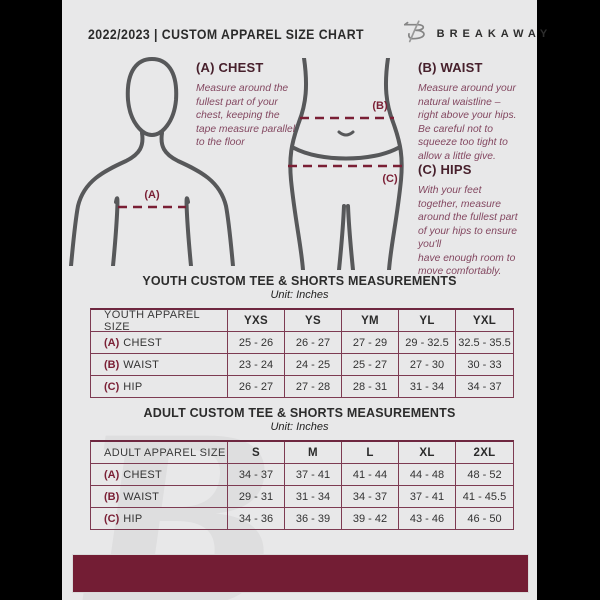  What do you see at coordinates (159, 497) in the screenshot?
I see `adult-waist-row-label: (B) WAIST` at bounding box center [159, 497].